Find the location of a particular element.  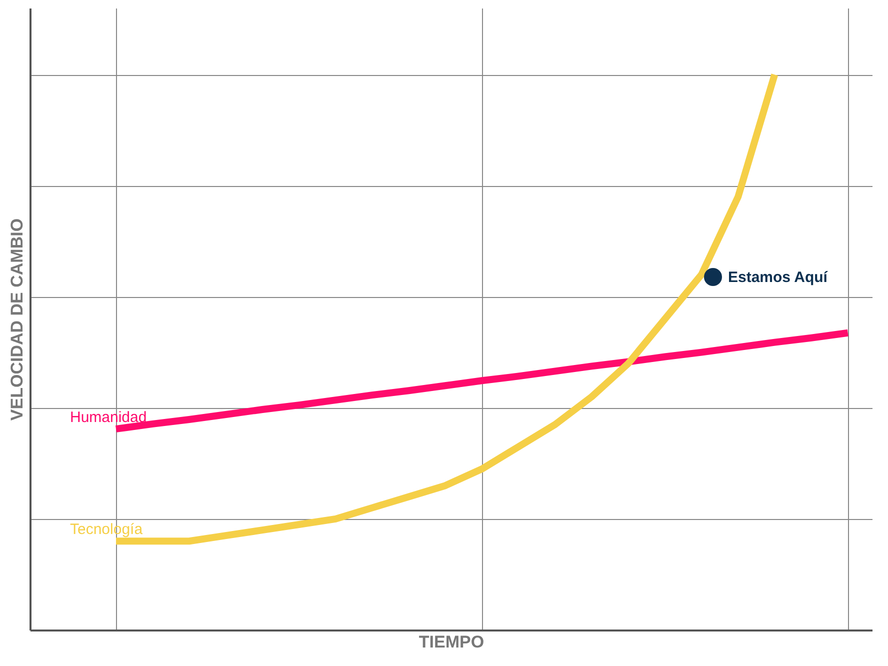

series-label: Humanidad is located at coordinates (108, 417).